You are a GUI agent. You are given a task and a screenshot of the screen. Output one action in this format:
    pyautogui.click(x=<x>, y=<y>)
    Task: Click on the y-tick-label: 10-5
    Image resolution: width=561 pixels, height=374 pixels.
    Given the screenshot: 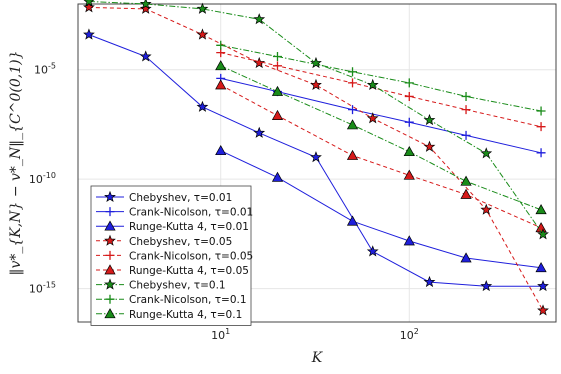 What is the action you would take?
    pyautogui.click(x=45, y=69)
    